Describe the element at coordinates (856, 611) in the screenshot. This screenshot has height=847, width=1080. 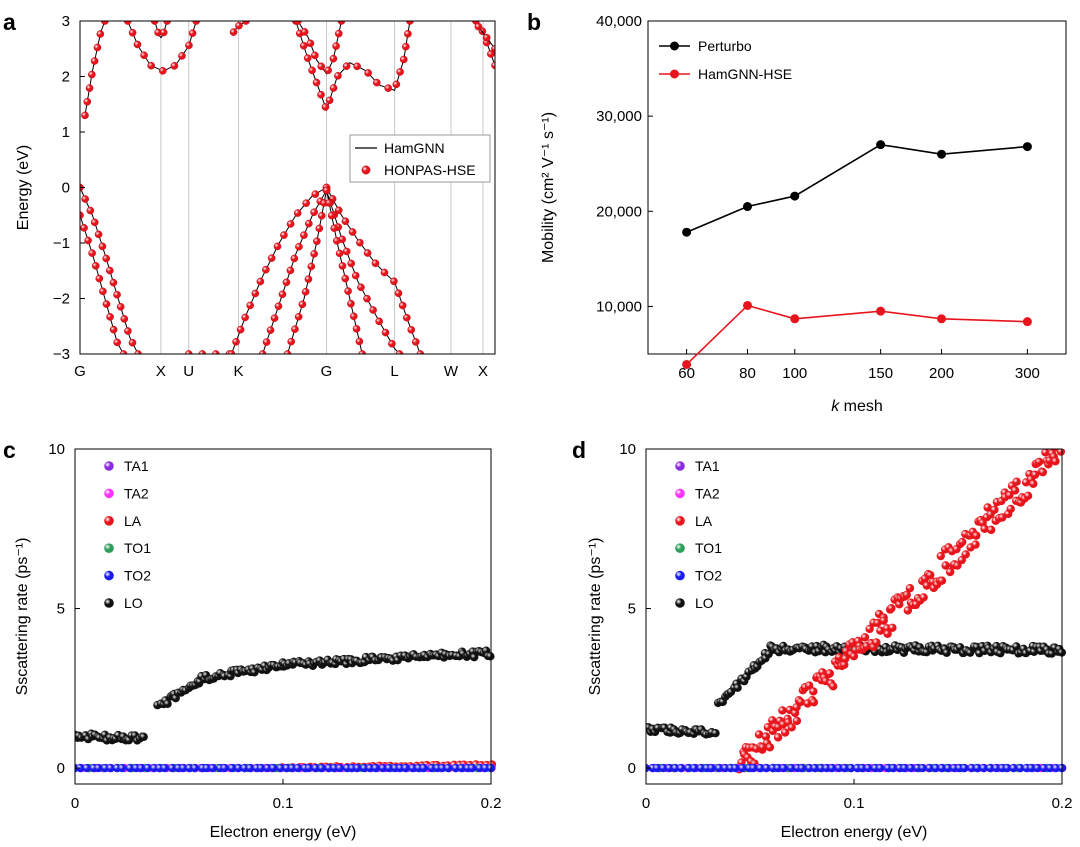
I see `scatter-points` at that location.